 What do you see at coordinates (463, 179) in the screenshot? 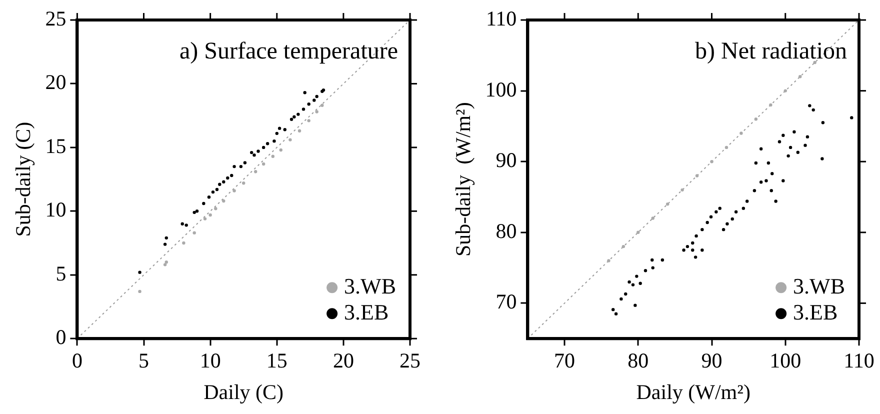
I see `y-axis-title: Sub-daily (W/m²)` at bounding box center [463, 179].